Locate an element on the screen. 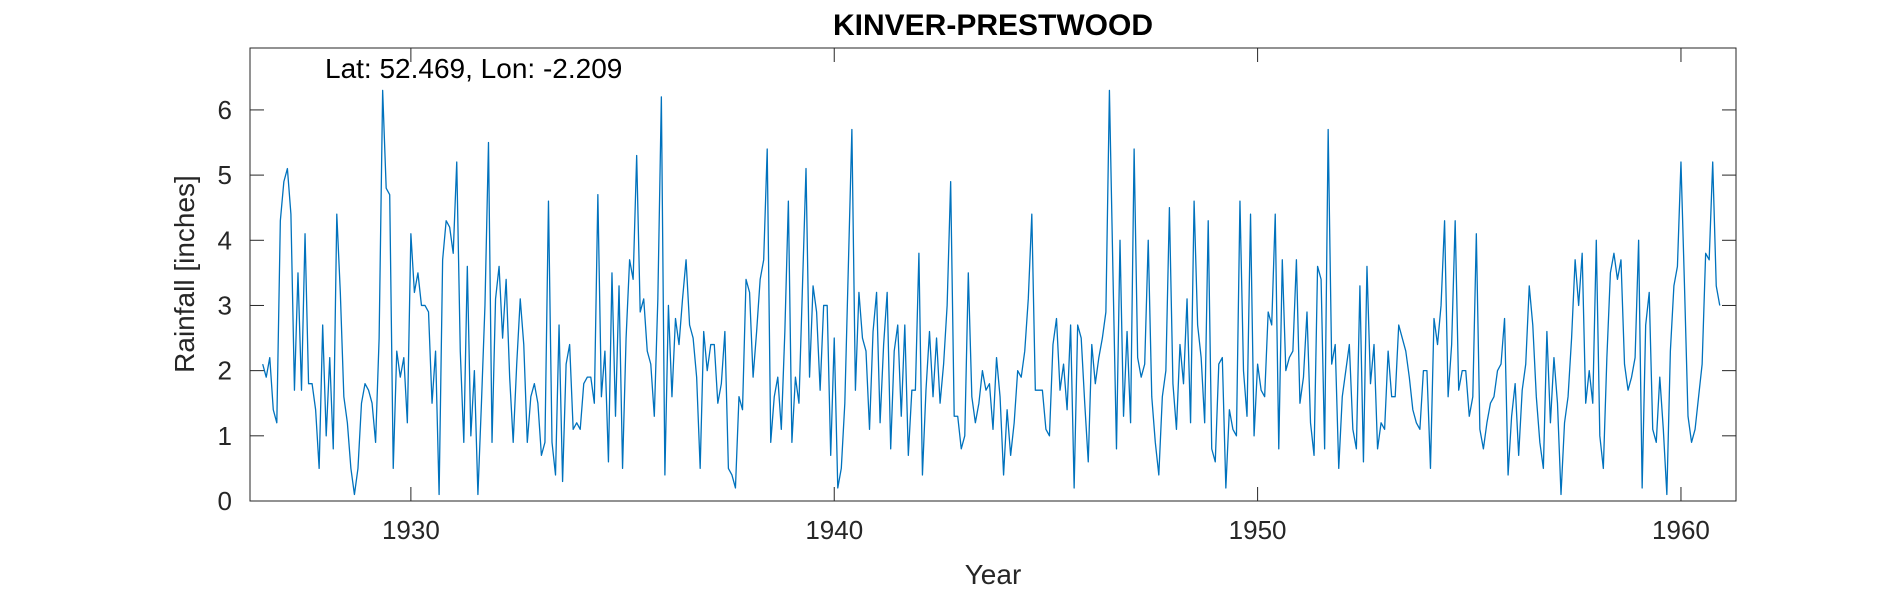  y-tick-label: 4 is located at coordinates (225, 240).